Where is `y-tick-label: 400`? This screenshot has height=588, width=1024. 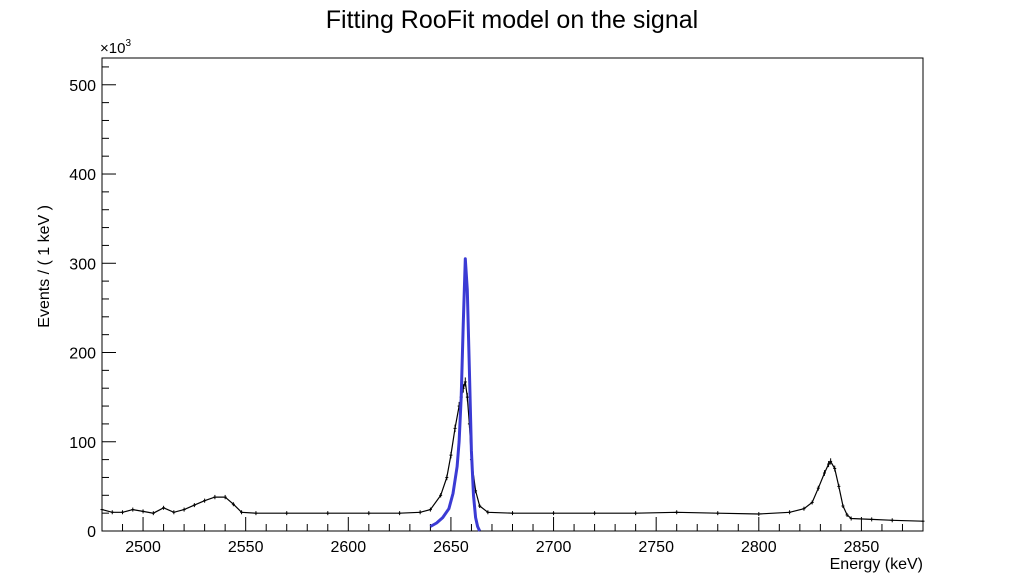 y-tick-label: 400 is located at coordinates (82, 175).